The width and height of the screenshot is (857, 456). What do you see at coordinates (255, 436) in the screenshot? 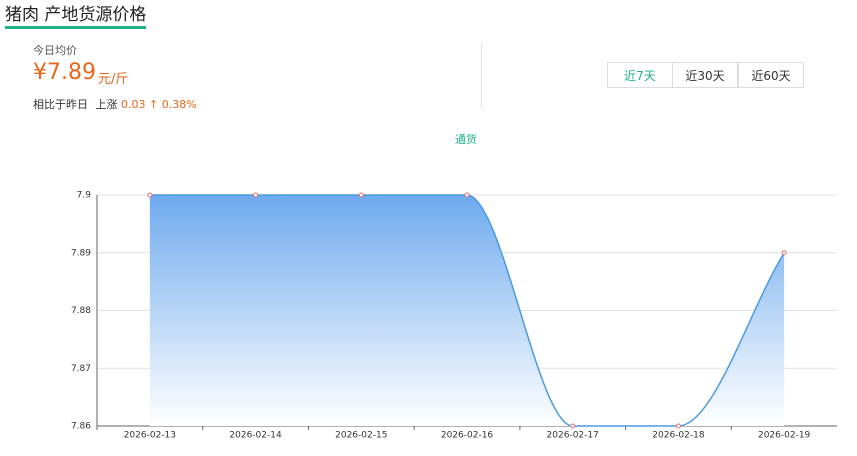
I see `x-tick-label: 2026-02-14` at bounding box center [255, 436].